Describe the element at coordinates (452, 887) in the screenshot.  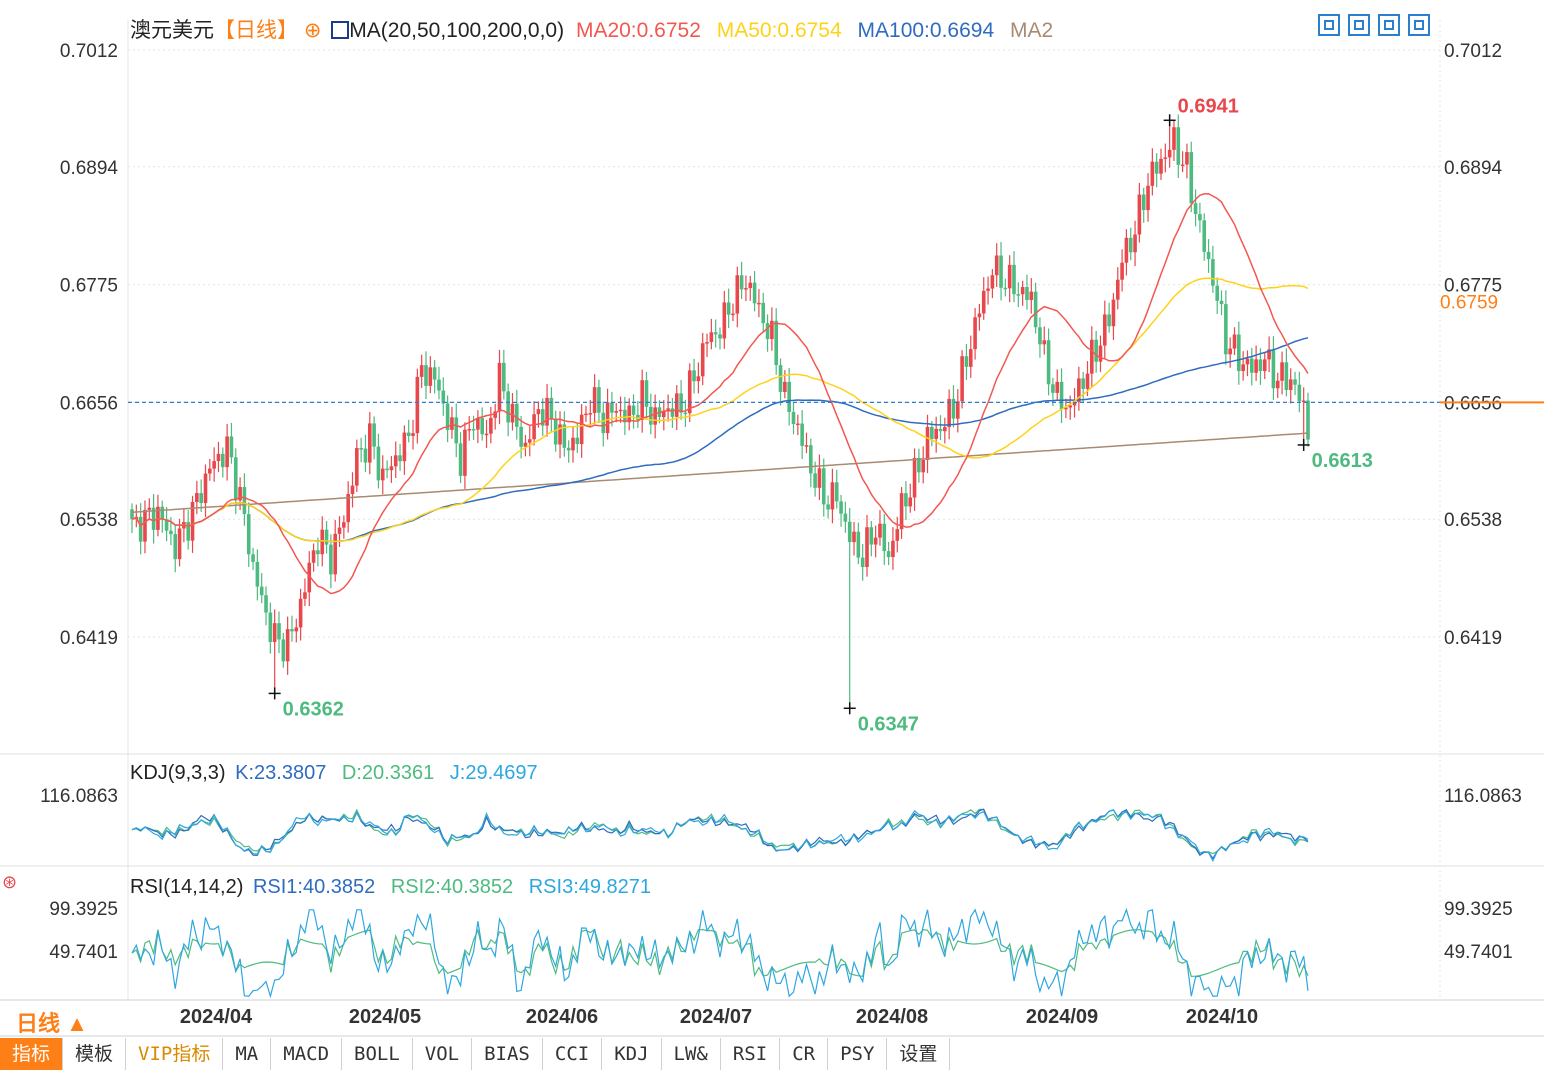
I see `rsi2-value: RSI2:40.3852` at that location.